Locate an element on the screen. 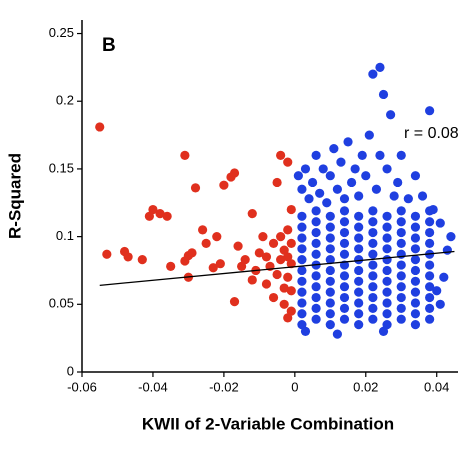 This screenshot has height=455, width=471. y-tick-label: 0.1 is located at coordinates (65, 235).